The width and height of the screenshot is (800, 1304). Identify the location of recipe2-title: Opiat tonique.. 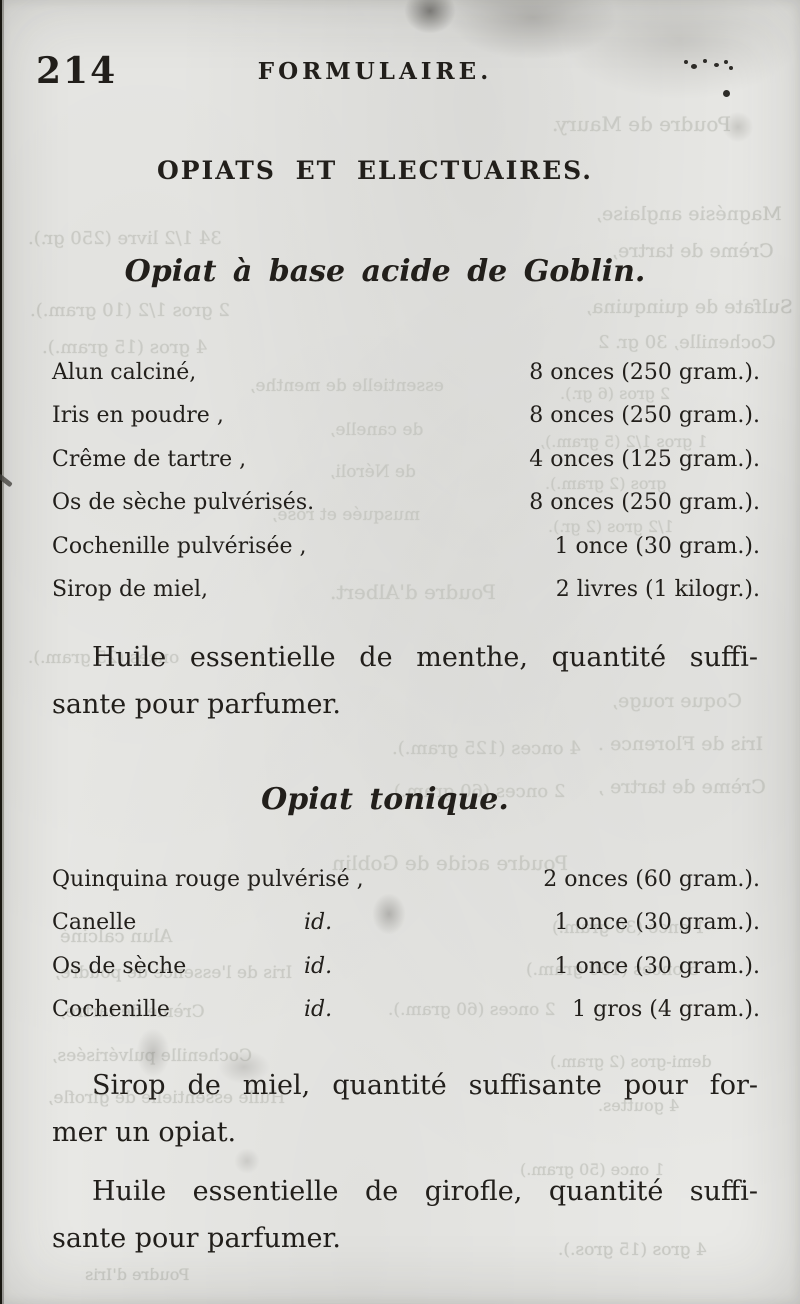
(385, 799).